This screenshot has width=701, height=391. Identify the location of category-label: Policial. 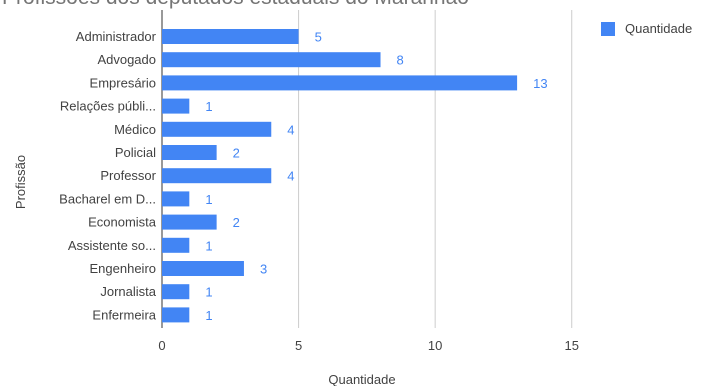
(135, 152).